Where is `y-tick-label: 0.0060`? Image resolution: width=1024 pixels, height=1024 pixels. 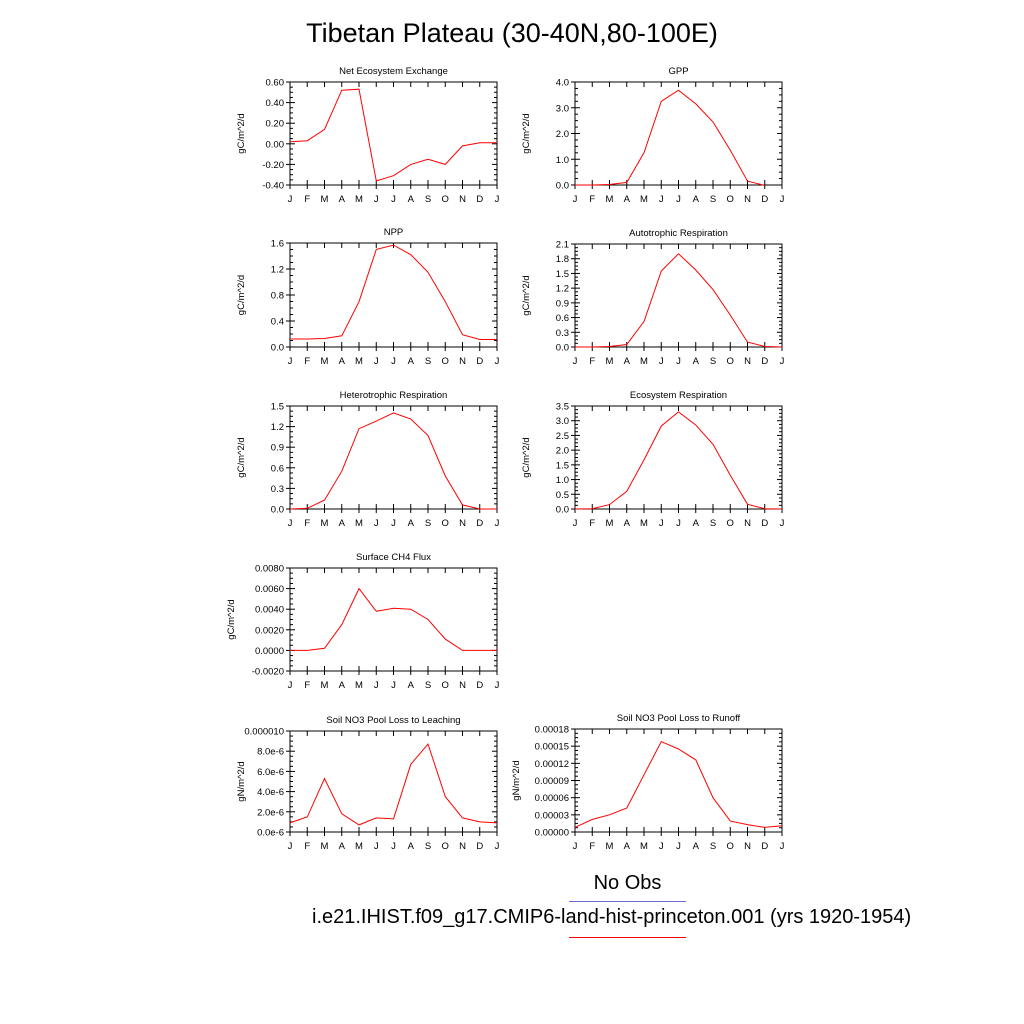
y-tick-label: 0.0060 is located at coordinates (269, 589).